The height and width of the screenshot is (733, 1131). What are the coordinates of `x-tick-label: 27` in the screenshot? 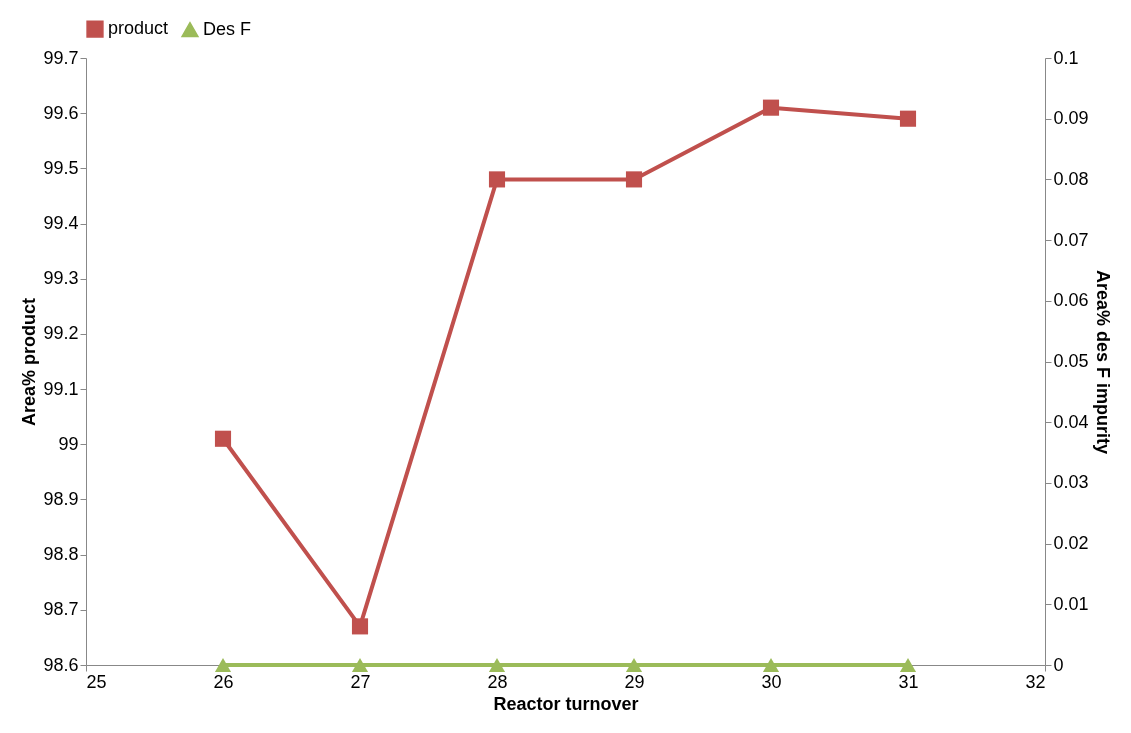 It's located at (360, 681).